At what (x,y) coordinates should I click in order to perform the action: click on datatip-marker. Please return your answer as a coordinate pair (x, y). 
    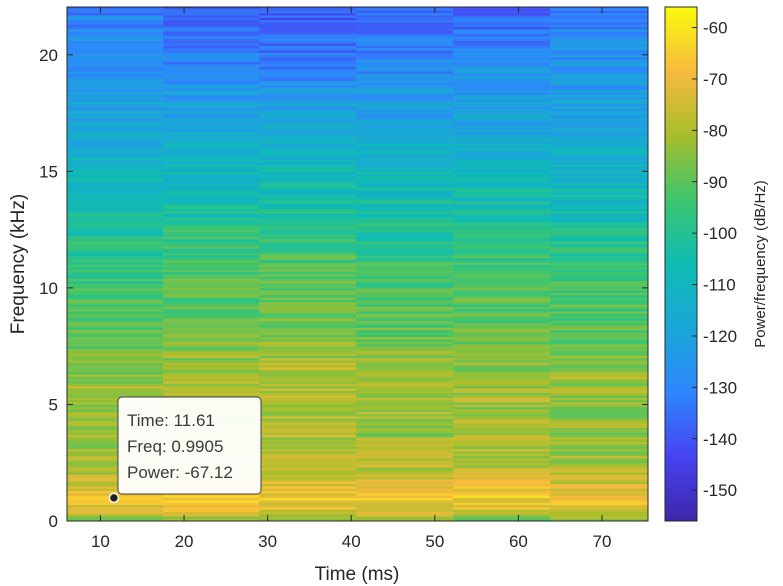
    Looking at the image, I should click on (114, 498).